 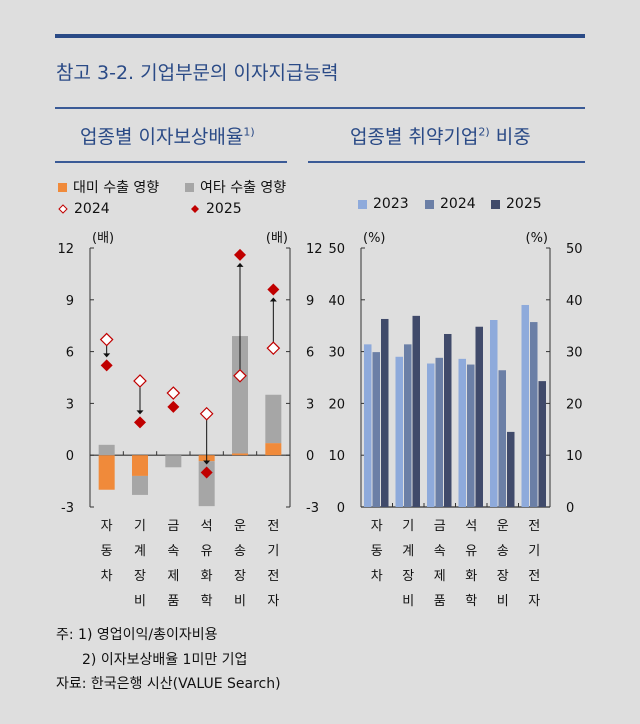 I want to click on right-y-tick-right: 30, so click(x=574, y=353).